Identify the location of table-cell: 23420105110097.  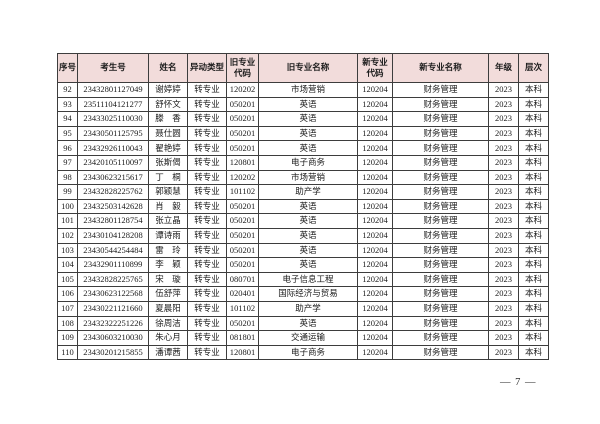
(113, 162).